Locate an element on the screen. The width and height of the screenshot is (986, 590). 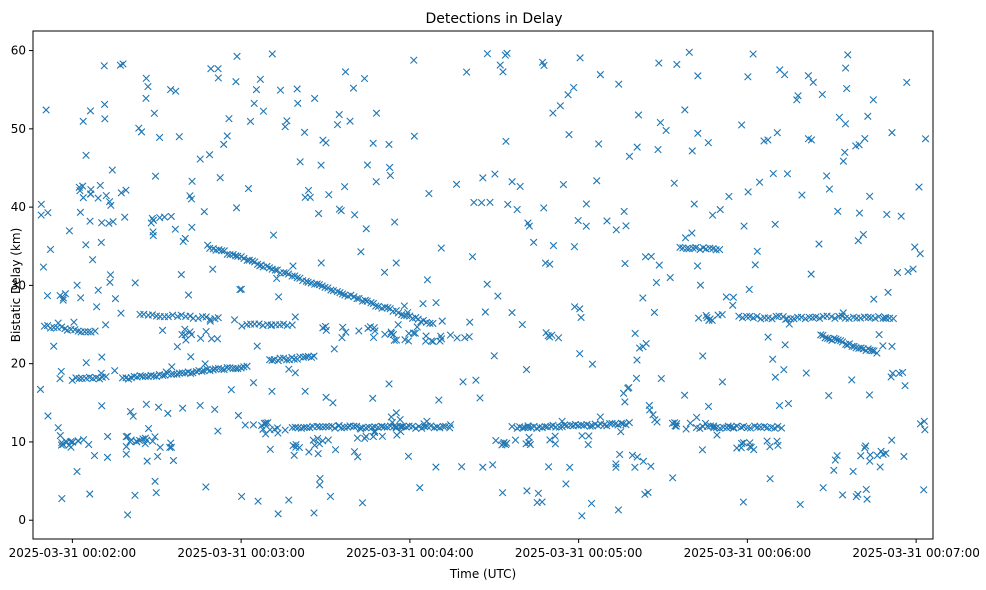
x-axis-label: Time (UTC) is located at coordinates (482, 574).